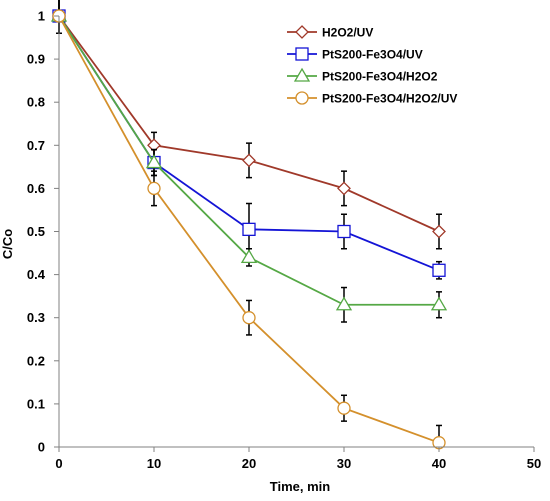 This screenshot has height=501, width=550. What do you see at coordinates (58, 463) in the screenshot?
I see `x-tick-label: 0` at bounding box center [58, 463].